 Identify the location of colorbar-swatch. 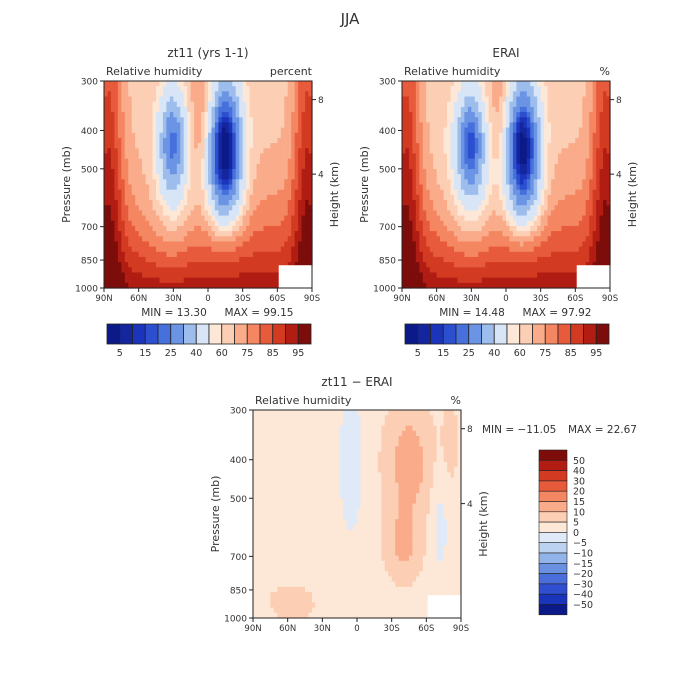
(475, 334).